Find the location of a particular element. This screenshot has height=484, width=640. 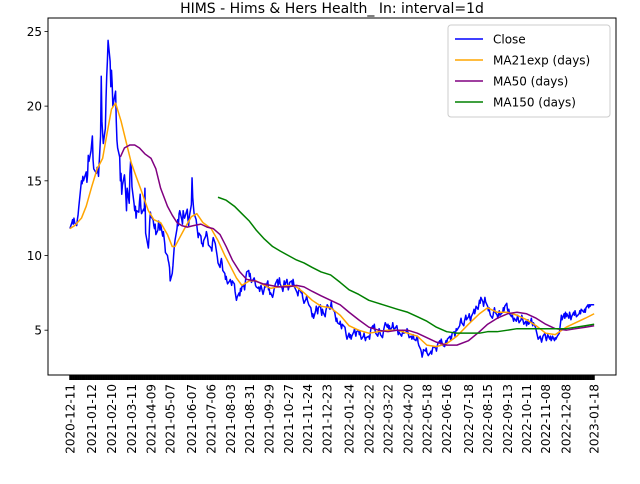

y-tick-label: 15 is located at coordinates (34, 181).